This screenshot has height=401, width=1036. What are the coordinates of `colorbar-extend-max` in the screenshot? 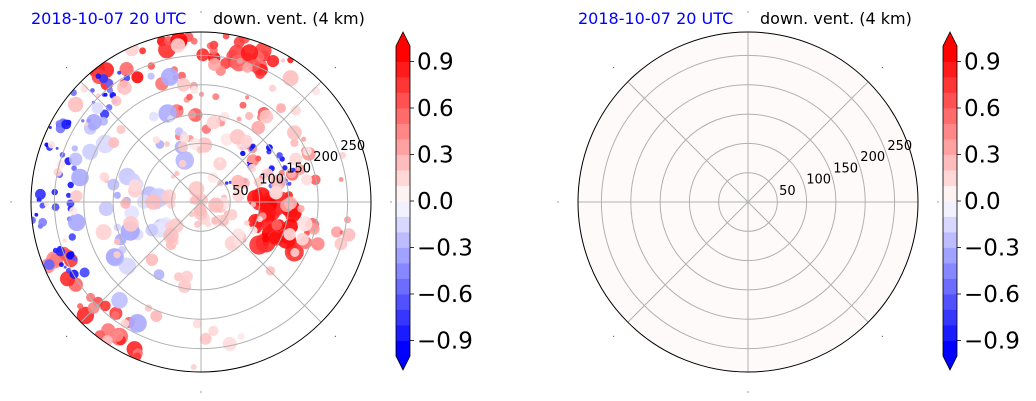 It's located at (403, 39).